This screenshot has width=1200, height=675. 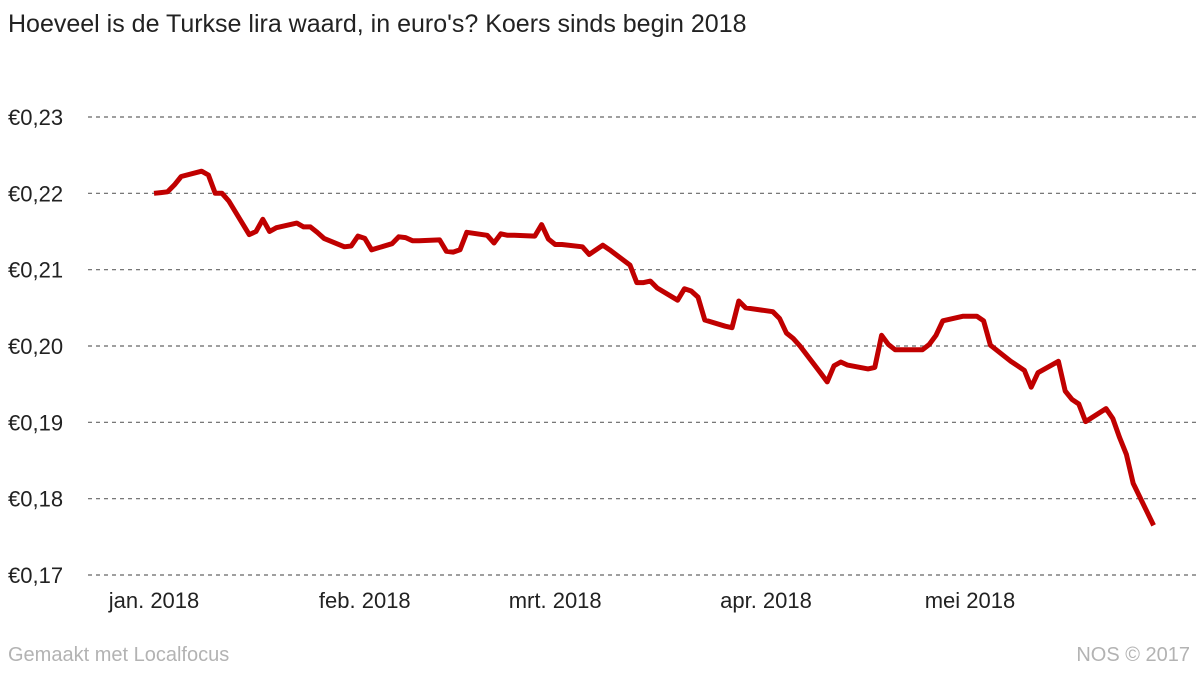 I want to click on x-tick-label: mei 2018, so click(x=970, y=600).